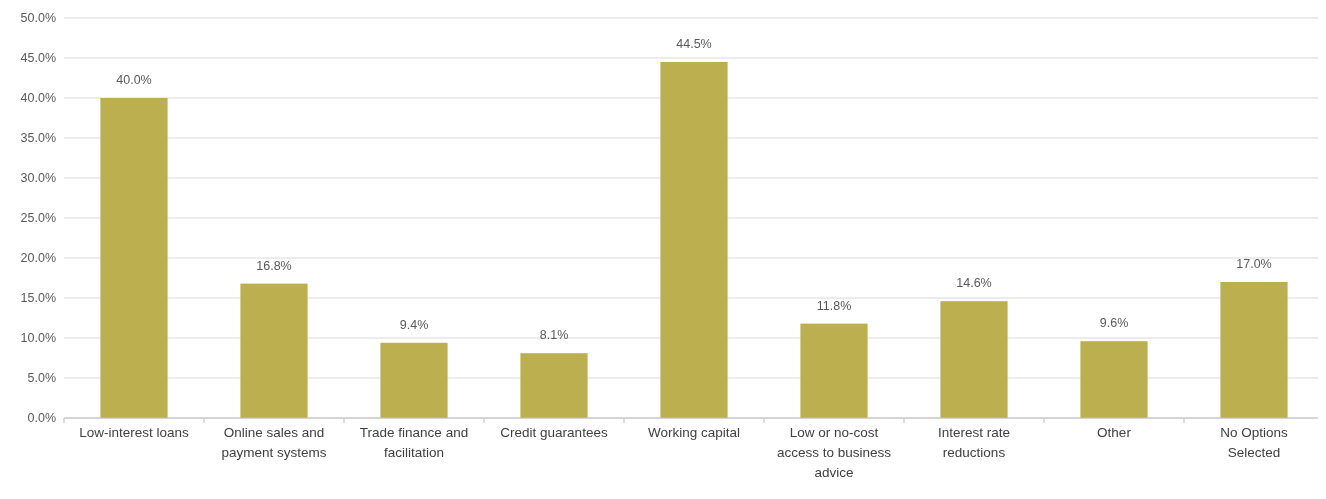 This screenshot has width=1326, height=499. What do you see at coordinates (414, 442) in the screenshot?
I see `x-tick-label: Trade finance and facilitation` at bounding box center [414, 442].